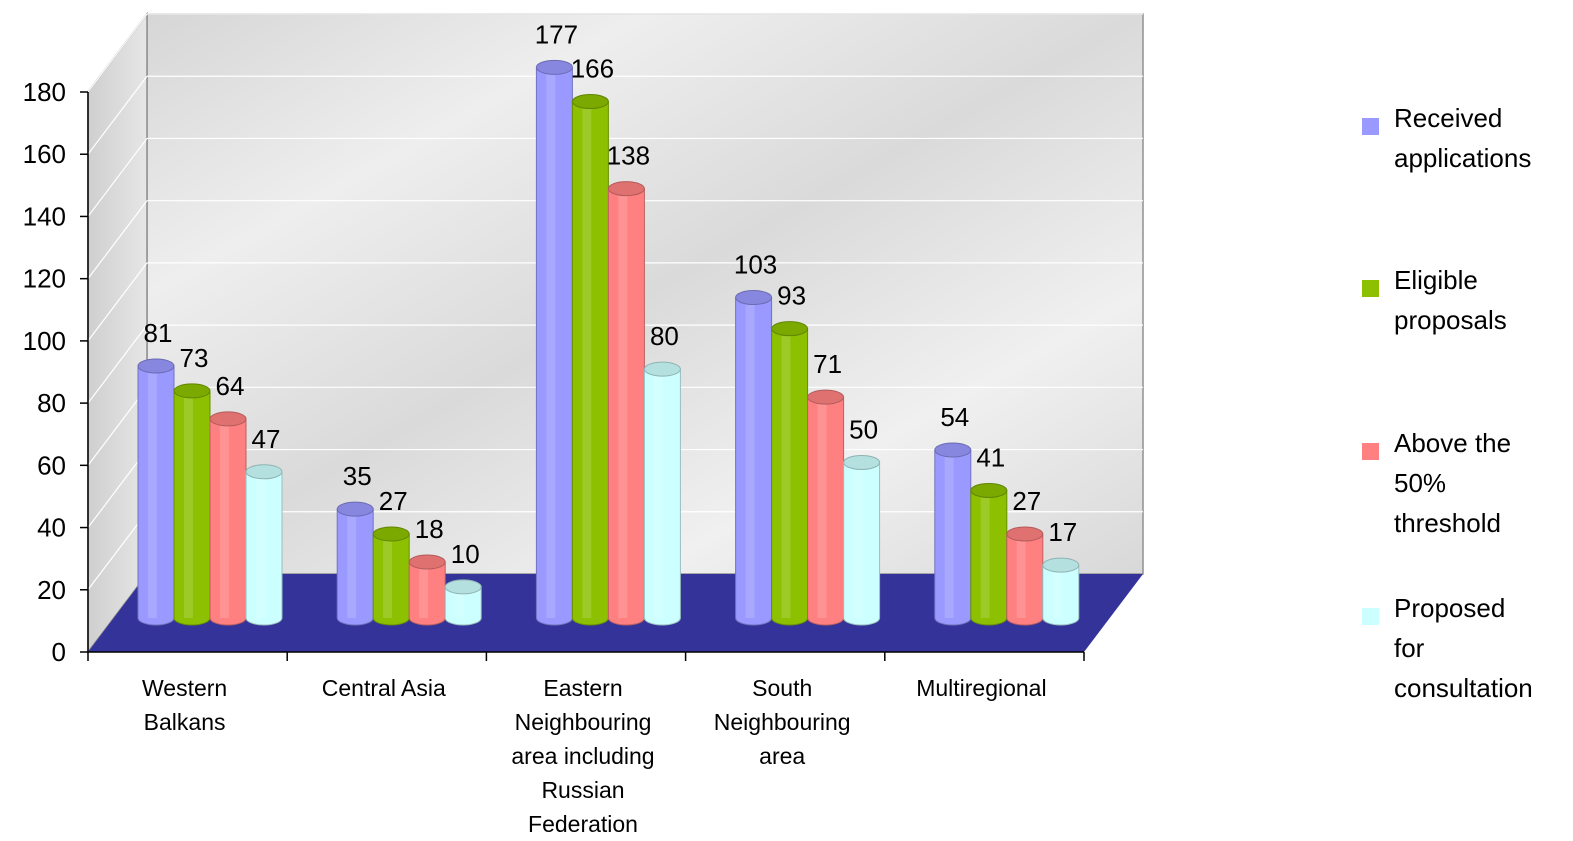 The height and width of the screenshot is (841, 1573). What do you see at coordinates (1409, 648) in the screenshot?
I see `legend-label-line: for` at bounding box center [1409, 648].